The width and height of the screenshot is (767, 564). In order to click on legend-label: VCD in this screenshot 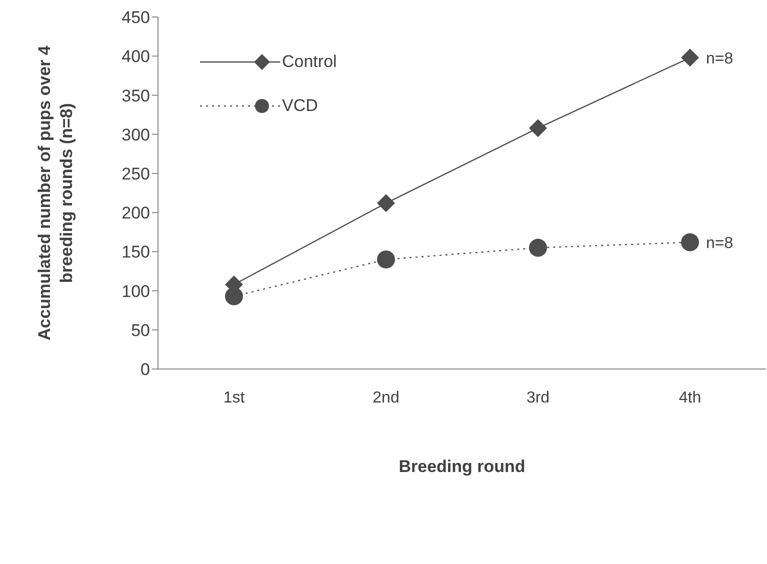, I will do `click(300, 106)`.